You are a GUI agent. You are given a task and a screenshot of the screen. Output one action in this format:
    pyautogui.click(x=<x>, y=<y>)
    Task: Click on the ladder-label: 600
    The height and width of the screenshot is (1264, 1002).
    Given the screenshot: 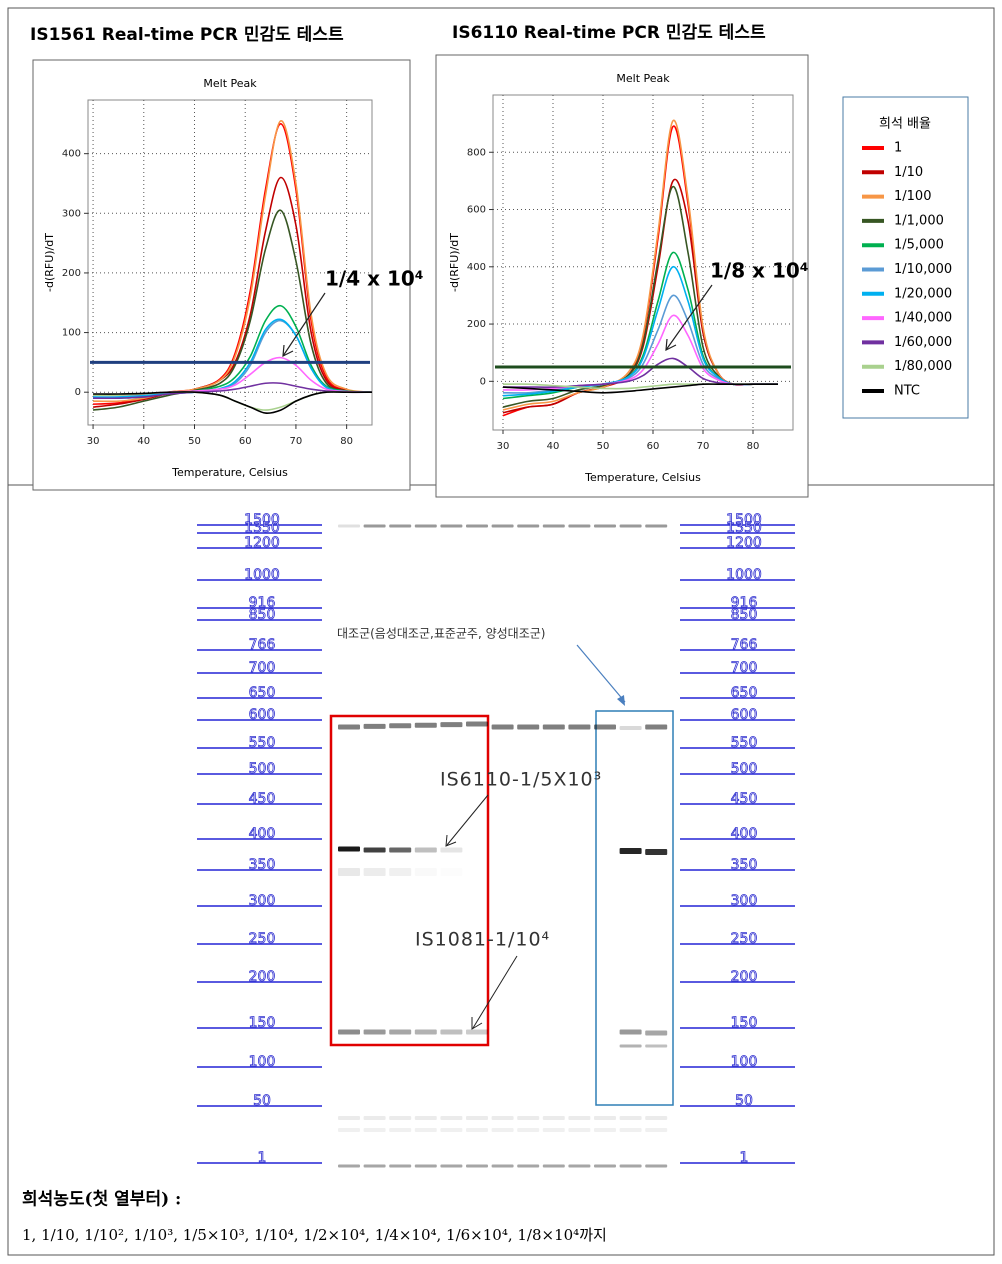 What is the action you would take?
    pyautogui.click(x=744, y=715)
    